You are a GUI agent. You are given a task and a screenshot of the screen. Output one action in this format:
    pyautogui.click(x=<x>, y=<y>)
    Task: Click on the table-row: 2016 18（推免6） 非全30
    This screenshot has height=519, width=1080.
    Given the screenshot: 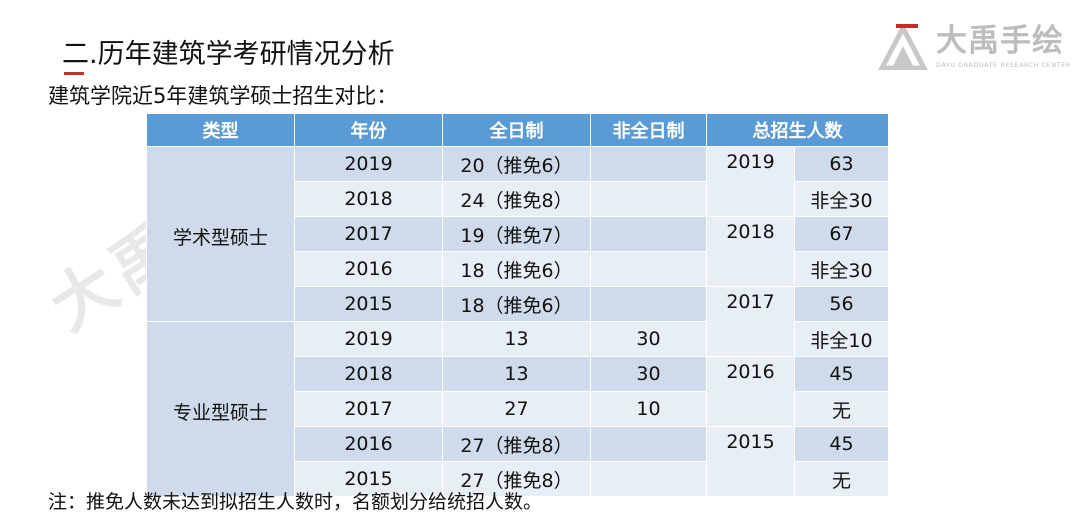 What is the action you would take?
    pyautogui.click(x=518, y=269)
    